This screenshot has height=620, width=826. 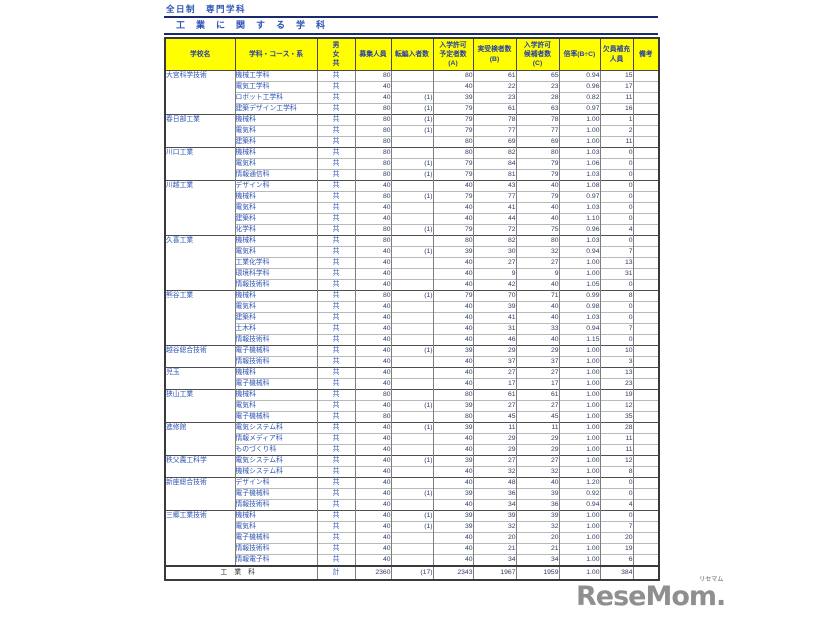 I want to click on candidates-cell: 75, so click(x=537, y=230).